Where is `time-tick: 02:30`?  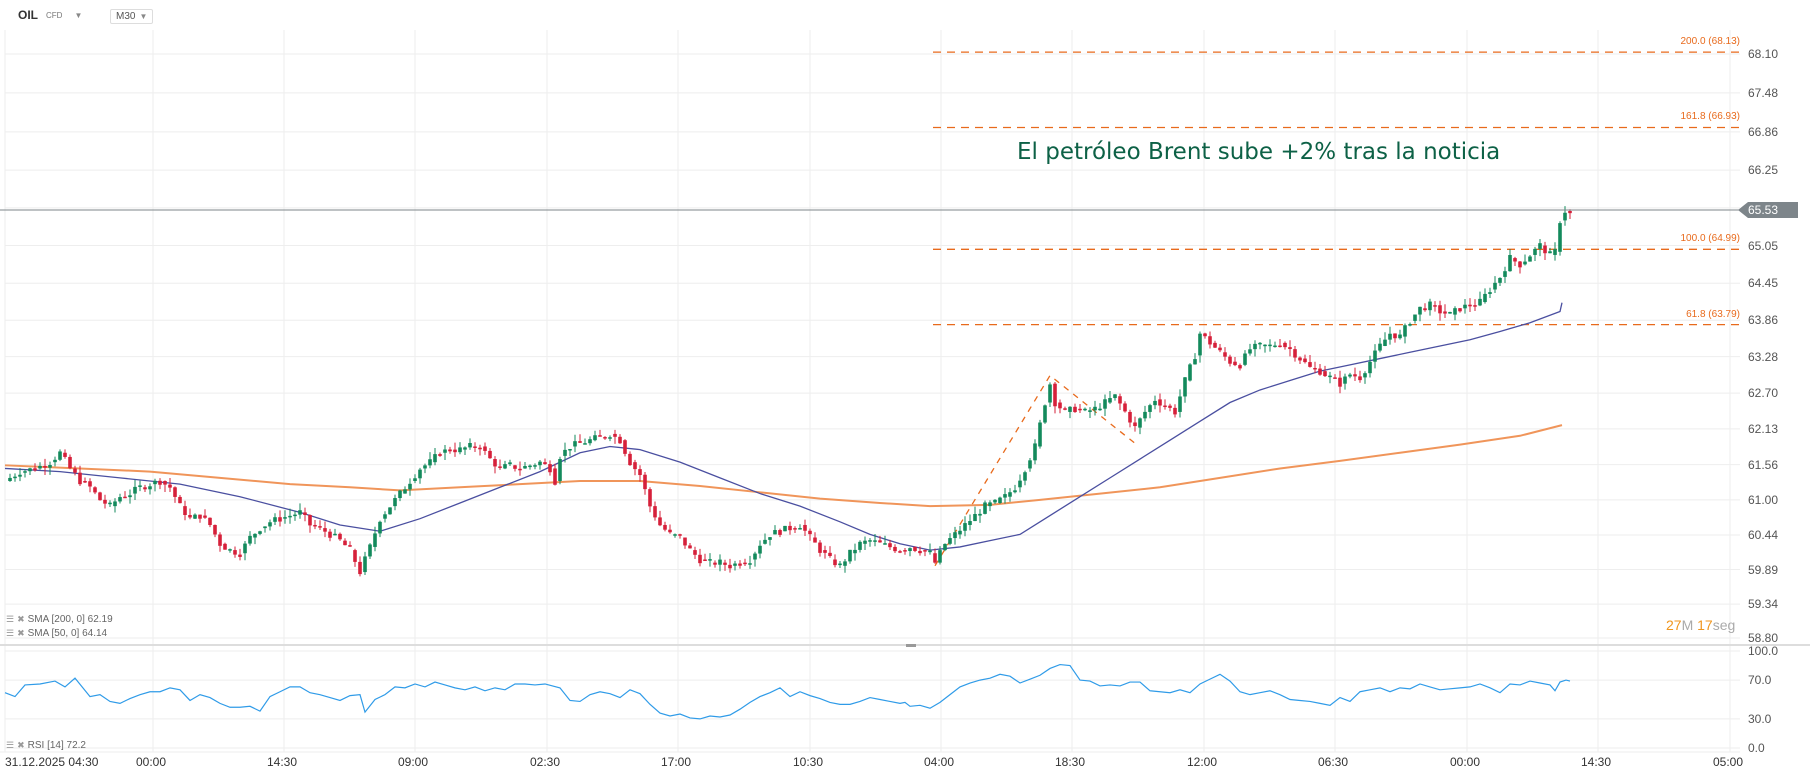
time-tick: 02:30 is located at coordinates (545, 762).